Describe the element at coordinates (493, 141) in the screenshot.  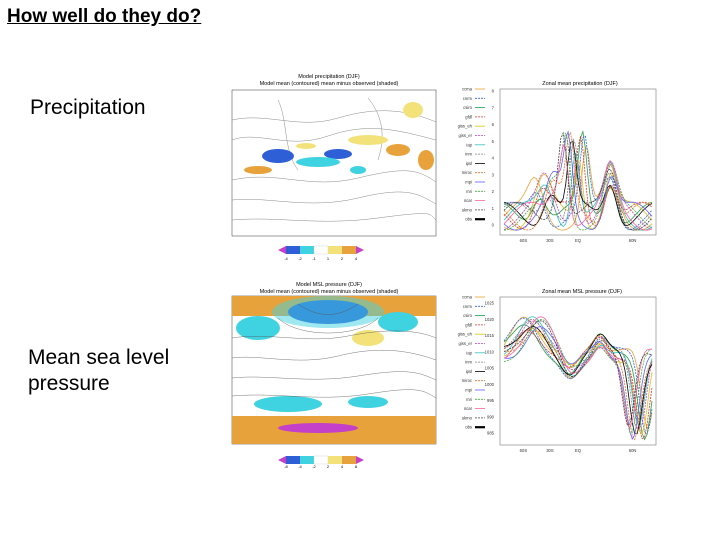
I see `y-tick-label: 5` at that location.